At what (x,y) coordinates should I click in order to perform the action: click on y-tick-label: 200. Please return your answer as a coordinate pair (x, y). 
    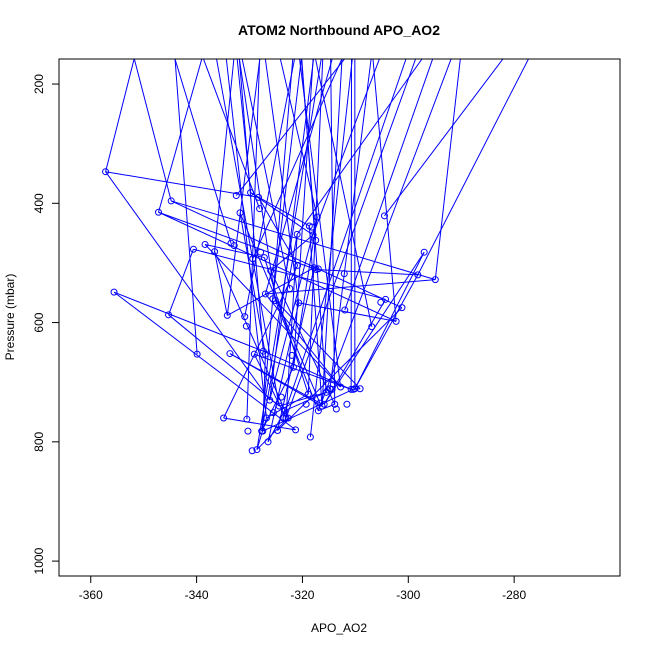
    Looking at the image, I should click on (39, 84).